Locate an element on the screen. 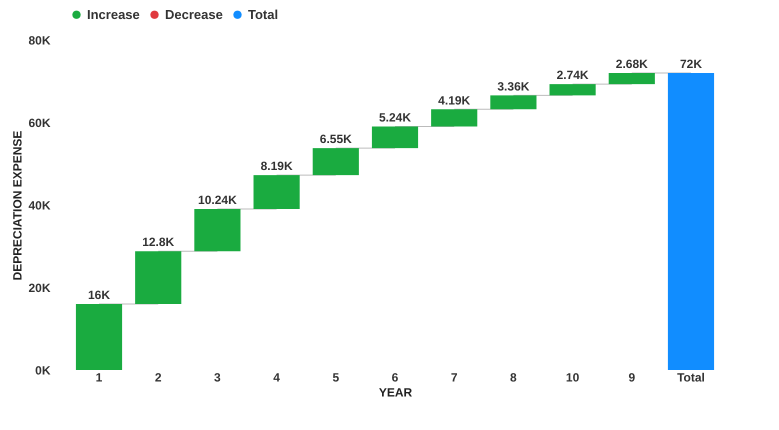 Image resolution: width=779 pixels, height=430 pixels. y-tick-label: 60K is located at coordinates (39, 123).